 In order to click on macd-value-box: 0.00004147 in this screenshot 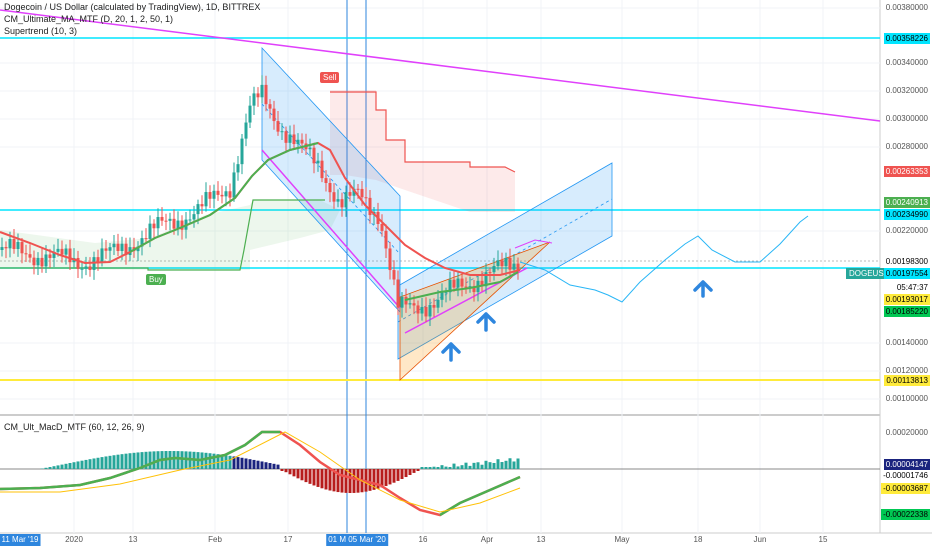, I will do `click(906, 464)`.